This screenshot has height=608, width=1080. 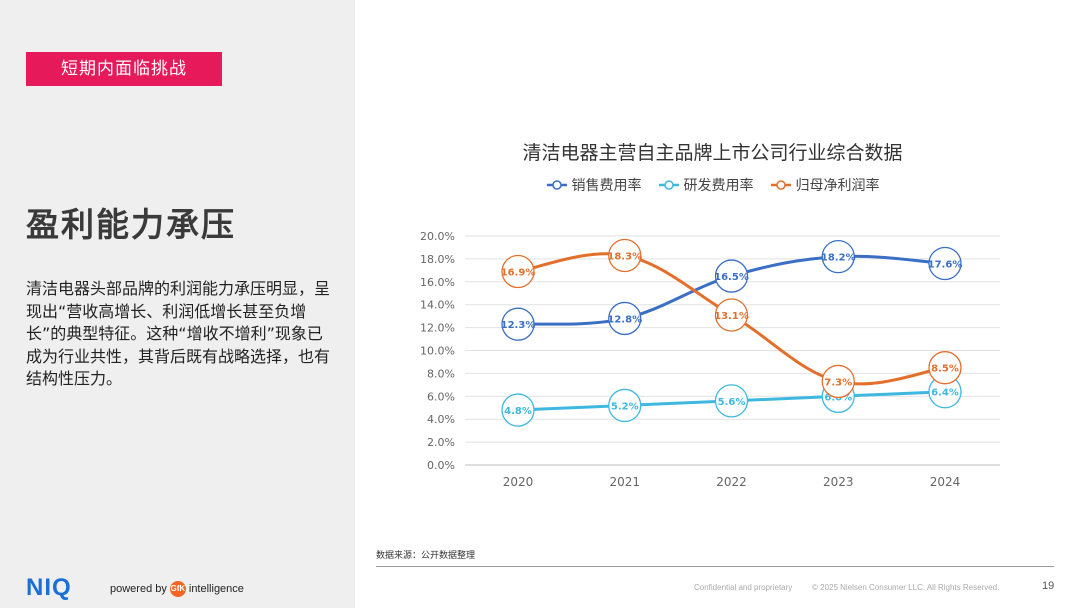 What do you see at coordinates (138, 589) in the screenshot?
I see `powered-by-text: powered by` at bounding box center [138, 589].